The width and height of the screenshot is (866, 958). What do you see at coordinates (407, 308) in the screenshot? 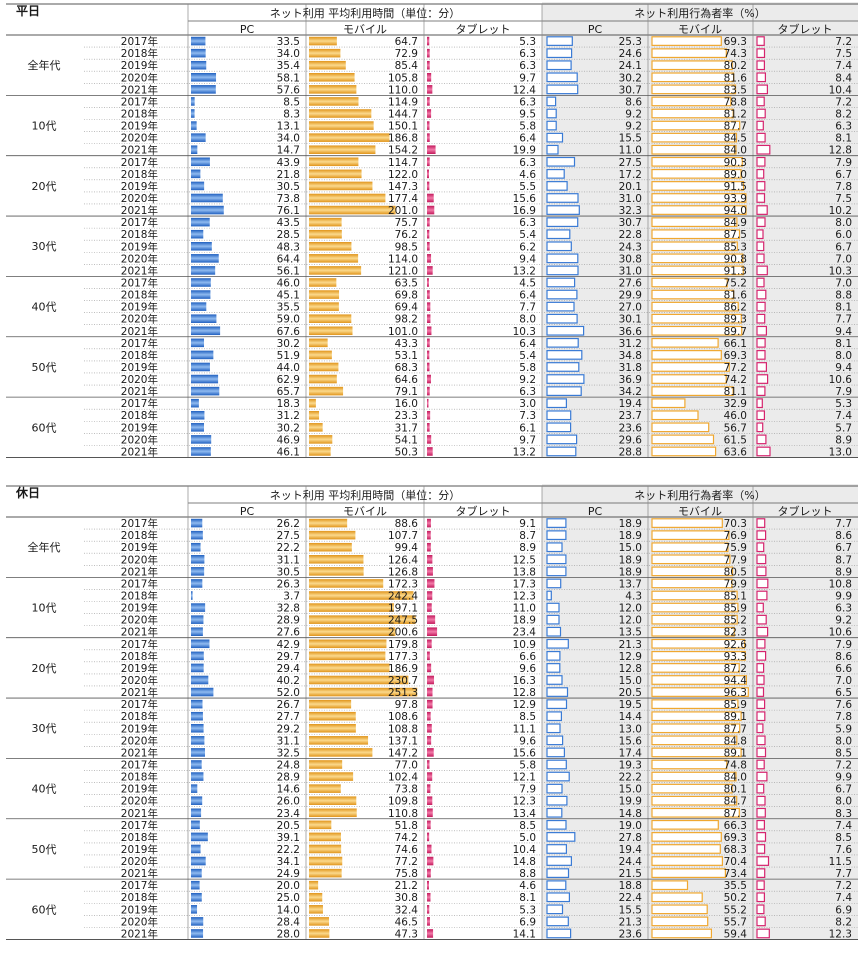
I see `value-label: 69.4` at bounding box center [407, 308].